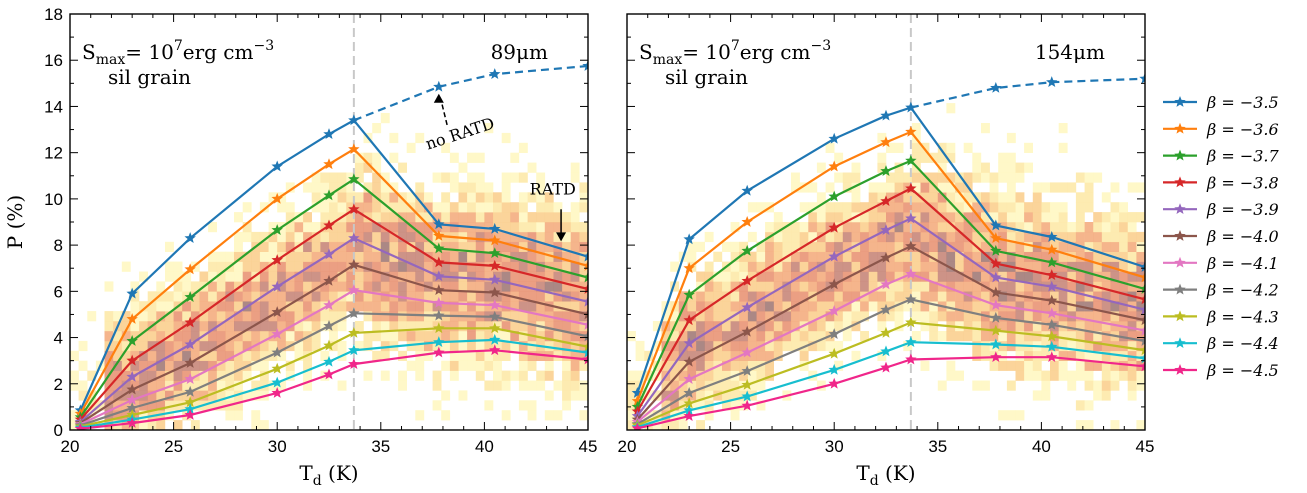  Describe the element at coordinates (1242, 236) in the screenshot. I see `legend-label: β = −4.0` at that location.